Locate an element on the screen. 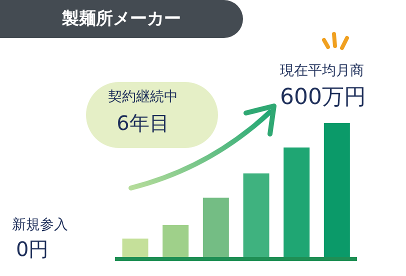 This screenshot has height=276, width=406. text: 現在平均月商 is located at coordinates (322, 71).